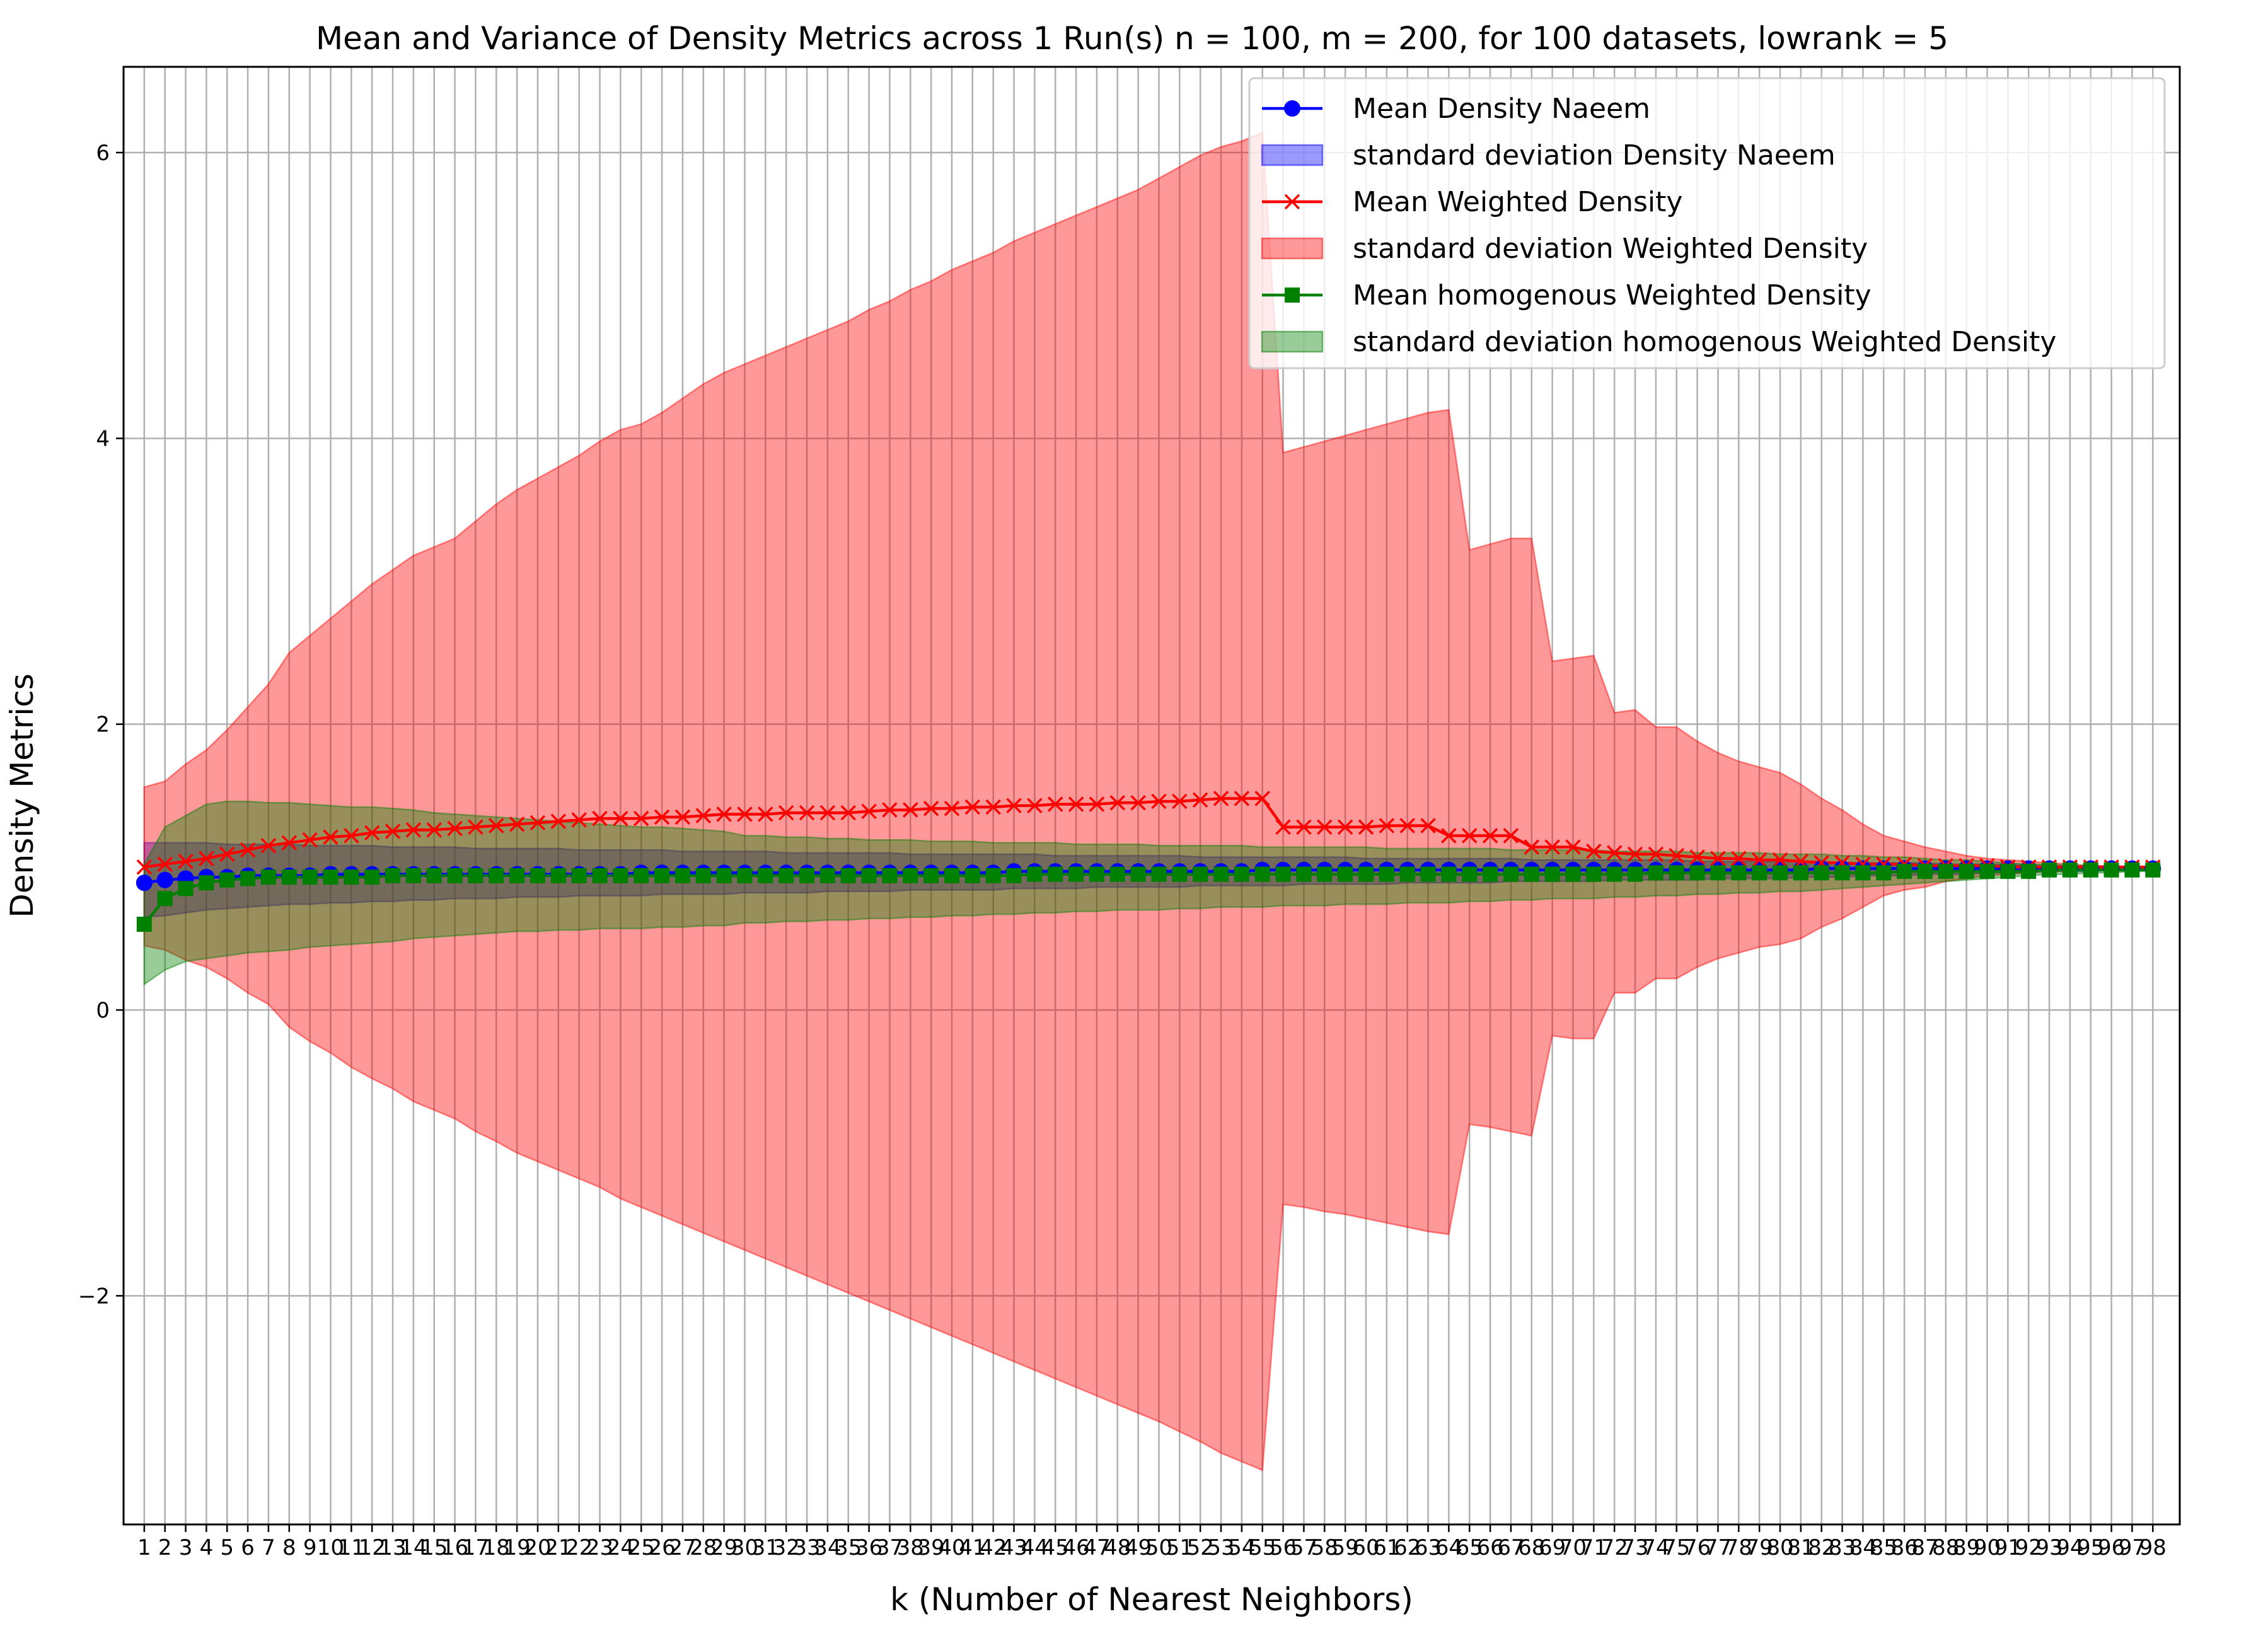 This screenshot has width=2268, height=1631. Describe the element at coordinates (1292, 202) in the screenshot. I see `legend-marker` at that location.